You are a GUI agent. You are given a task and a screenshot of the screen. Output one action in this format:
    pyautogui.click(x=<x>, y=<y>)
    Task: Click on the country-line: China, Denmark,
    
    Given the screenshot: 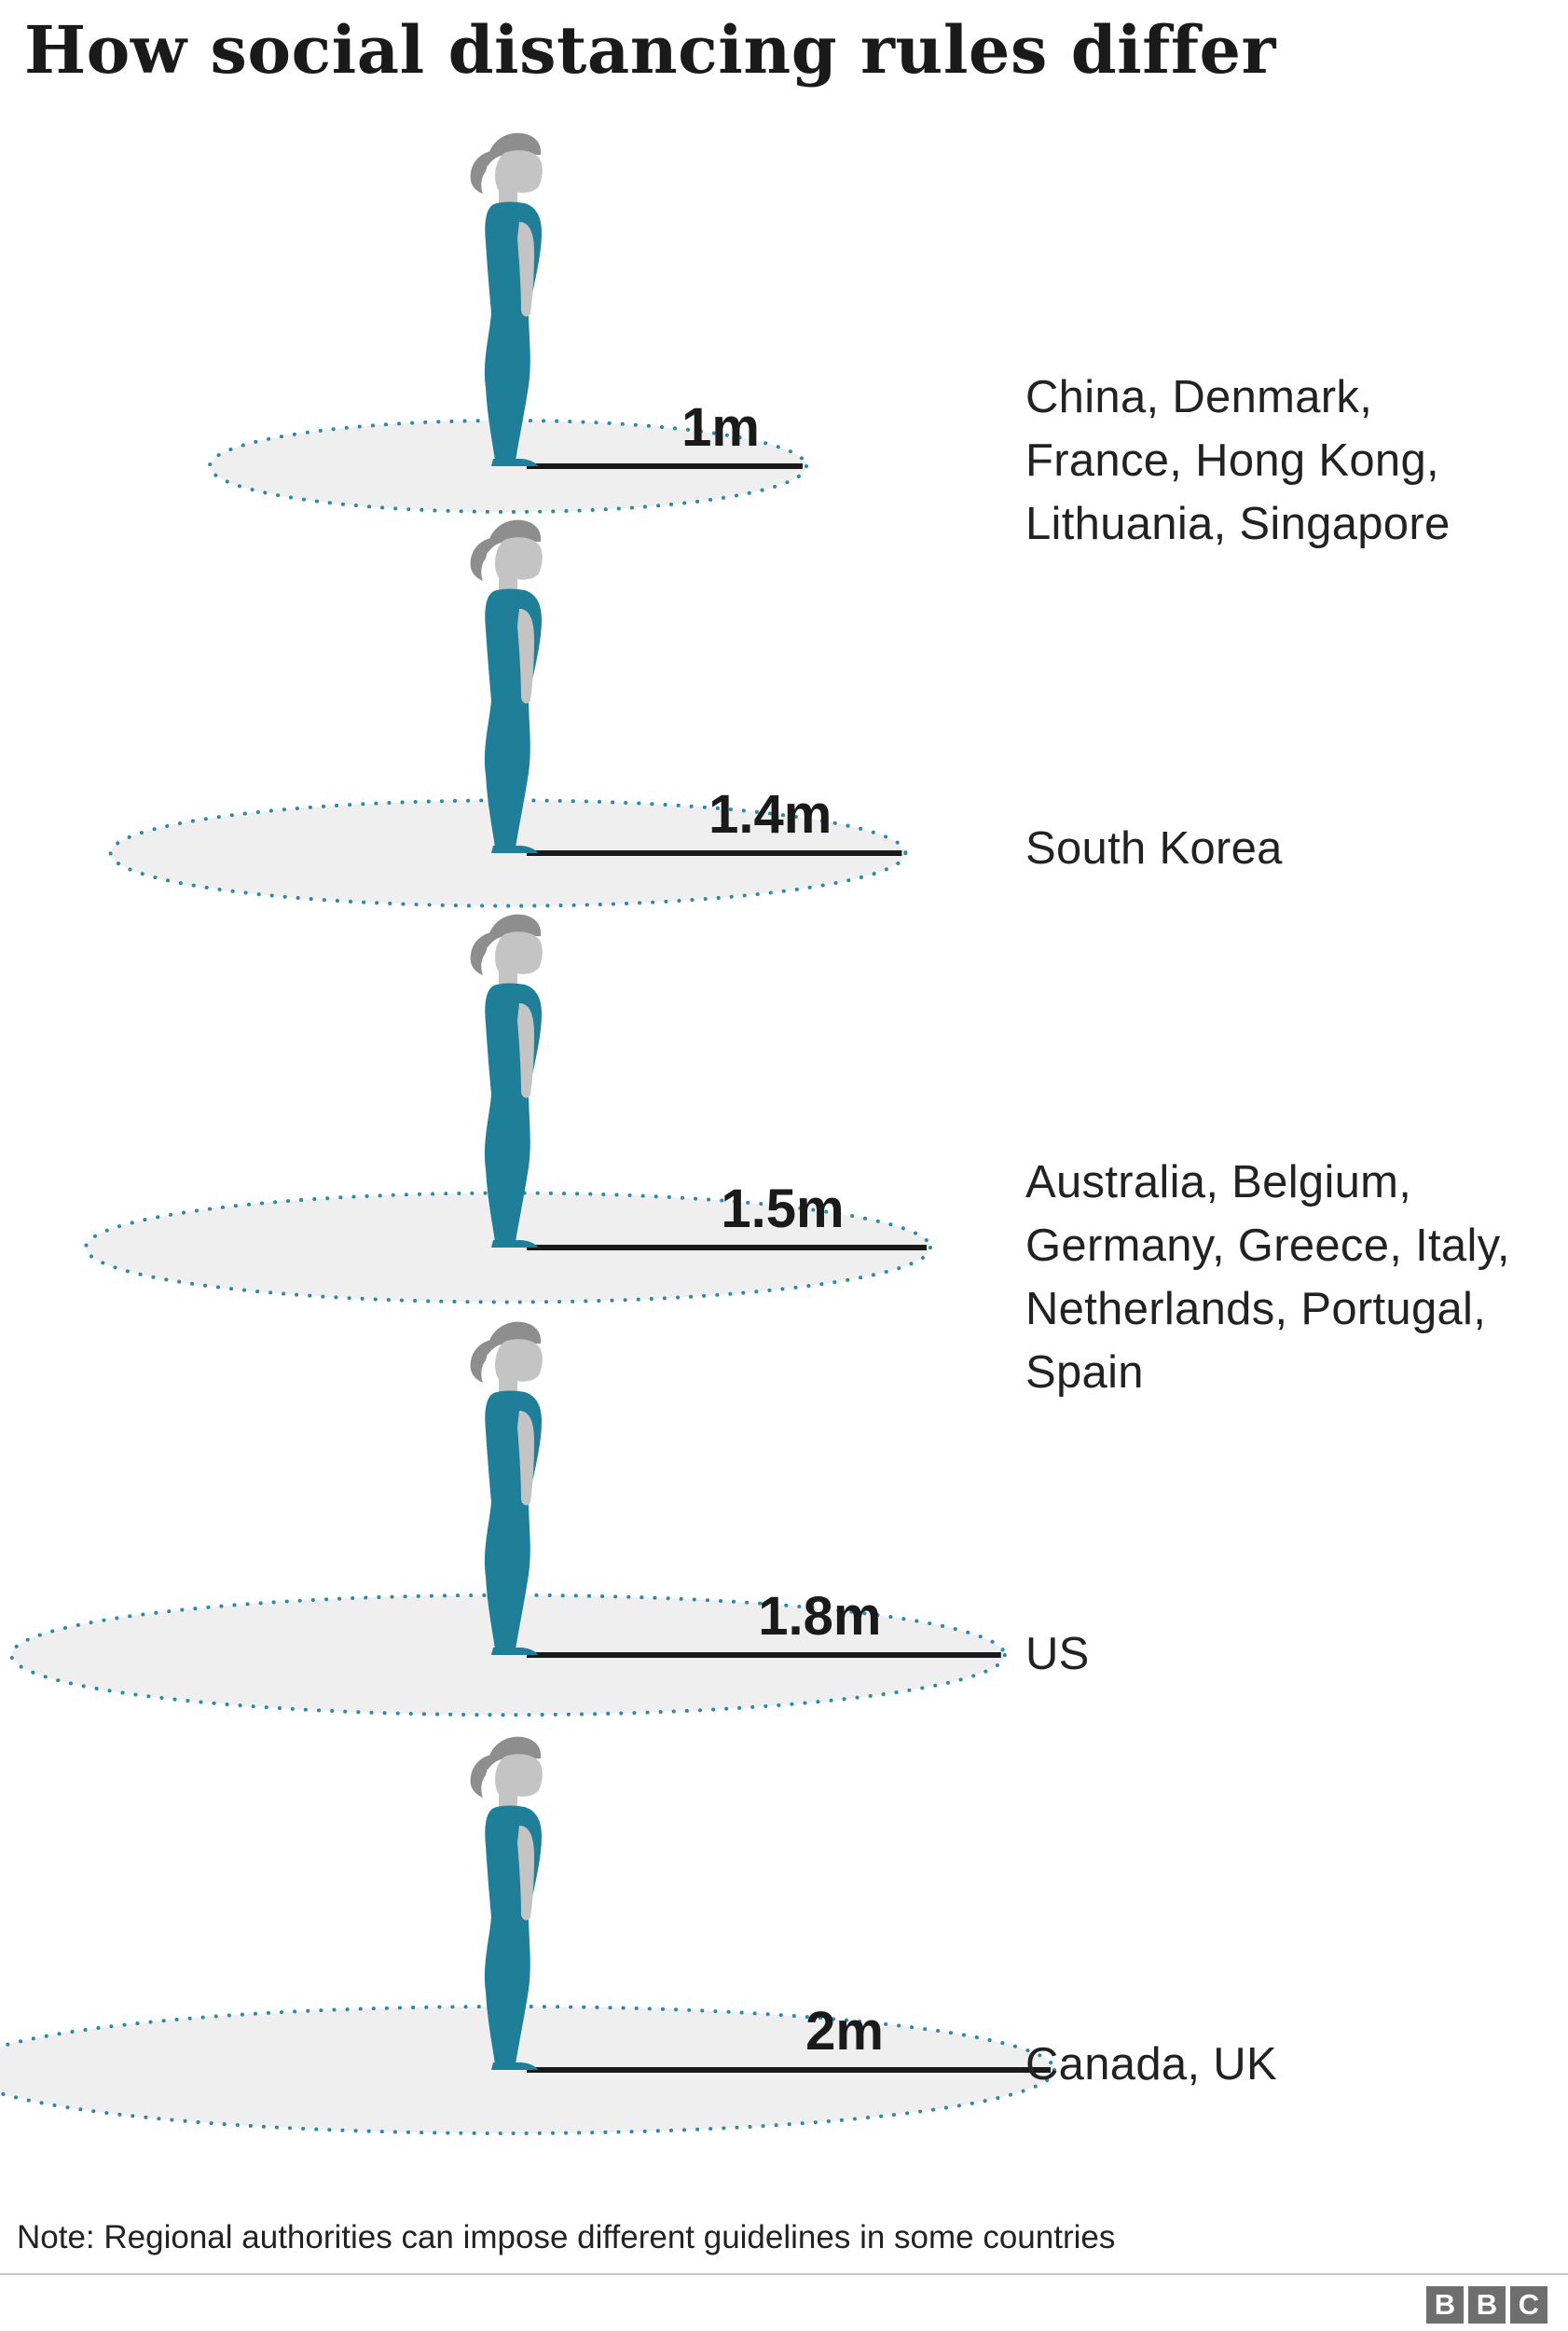 What is the action you would take?
    pyautogui.click(x=1199, y=397)
    